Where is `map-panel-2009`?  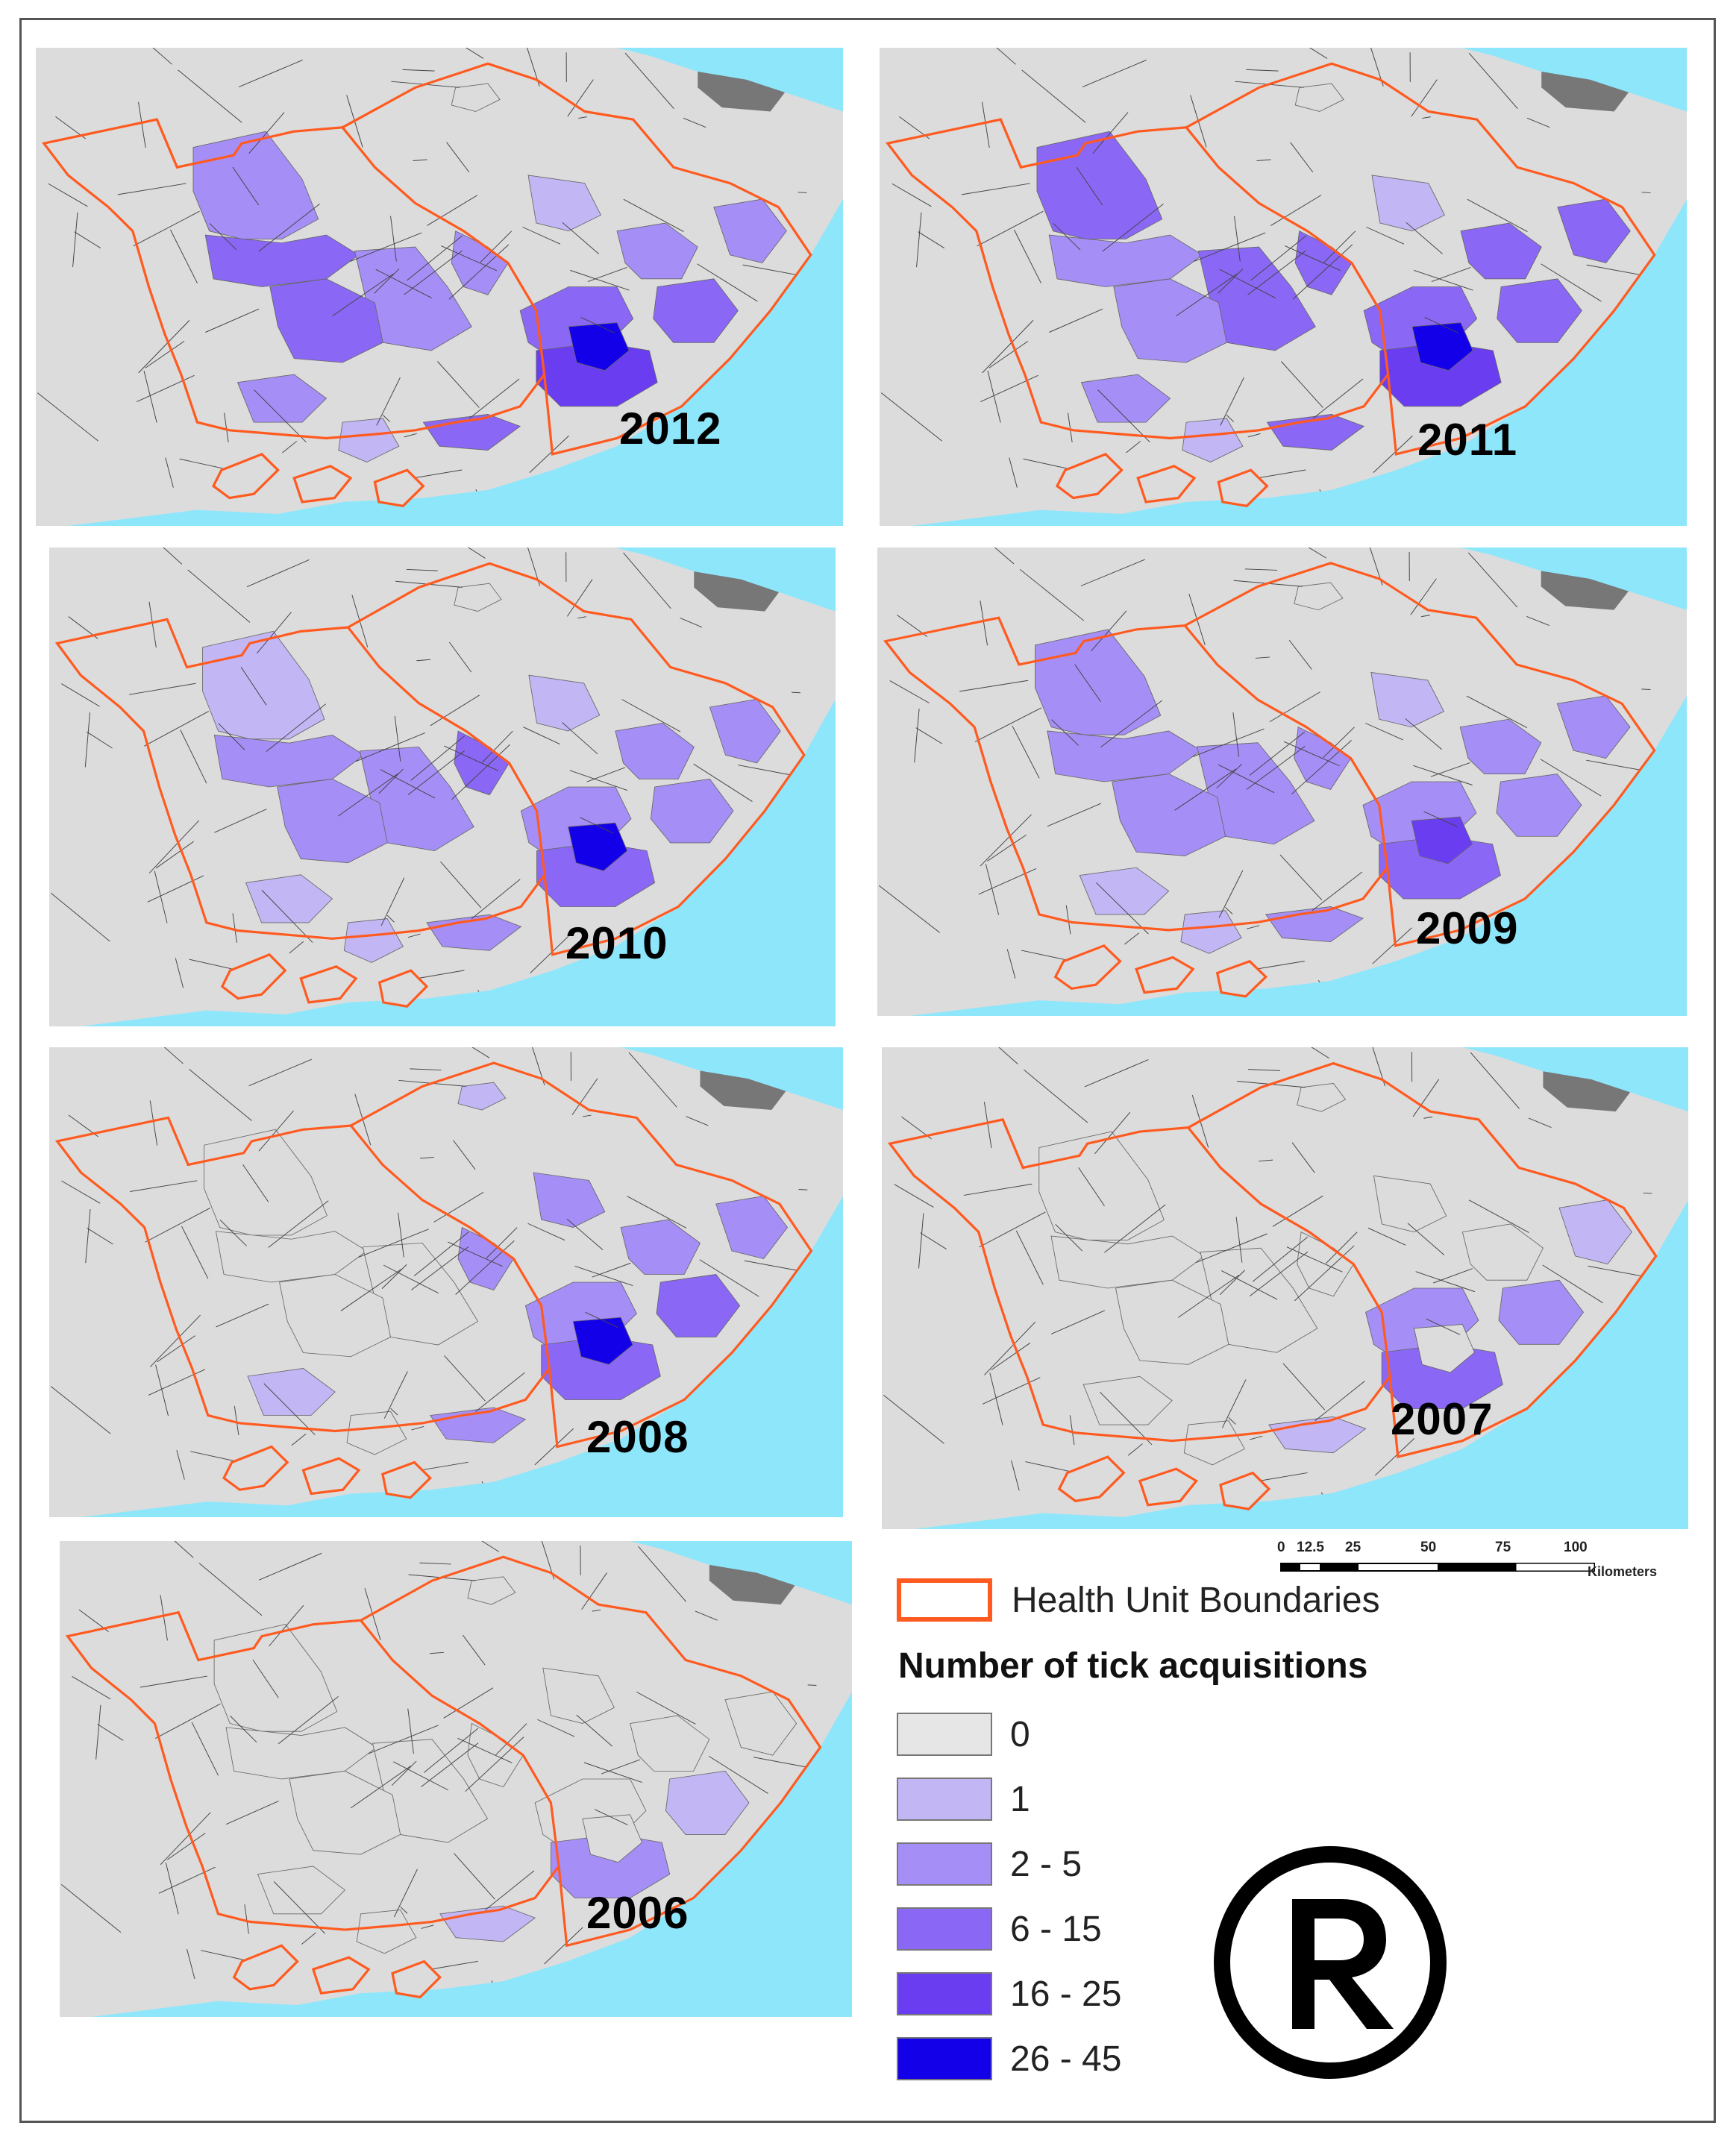
map-panel-2009 is located at coordinates (1282, 782).